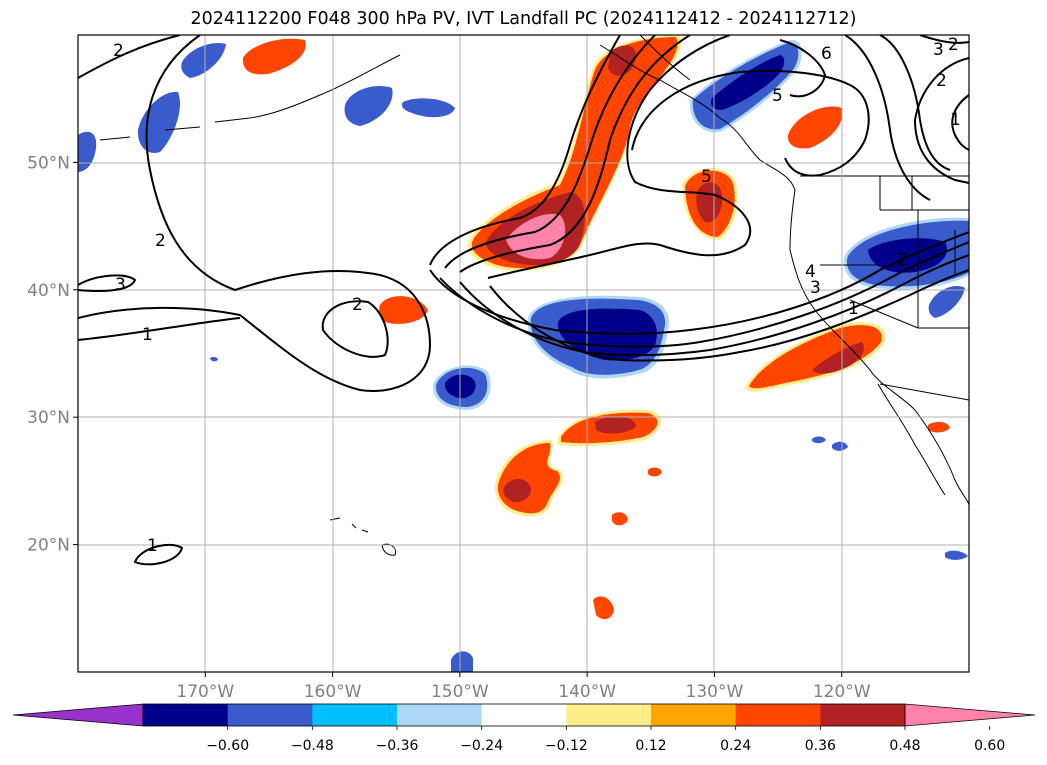 The height and width of the screenshot is (765, 1047). I want to click on x-tick-label: 140°W, so click(587, 692).